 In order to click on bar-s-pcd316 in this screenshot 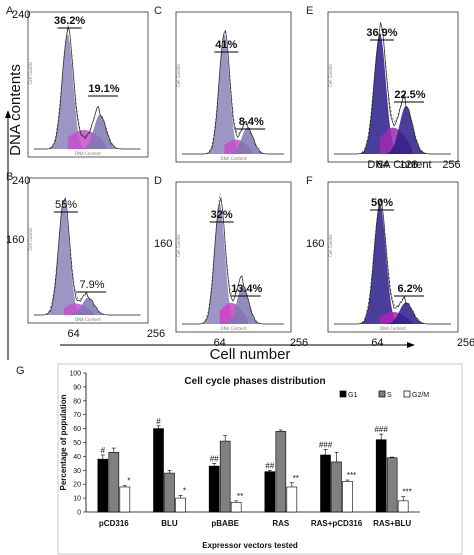, I will do `click(114, 482)`.